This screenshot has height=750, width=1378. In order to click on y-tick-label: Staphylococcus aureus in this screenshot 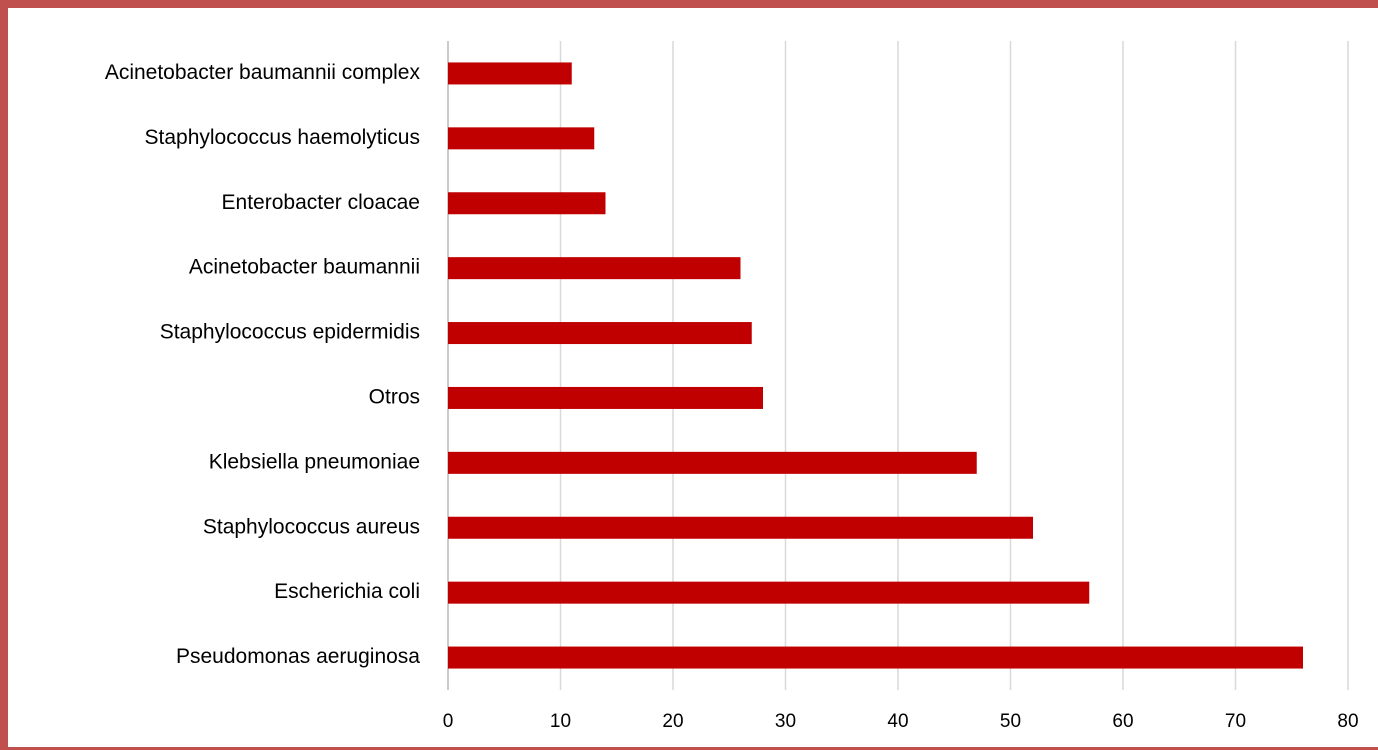, I will do `click(311, 526)`.